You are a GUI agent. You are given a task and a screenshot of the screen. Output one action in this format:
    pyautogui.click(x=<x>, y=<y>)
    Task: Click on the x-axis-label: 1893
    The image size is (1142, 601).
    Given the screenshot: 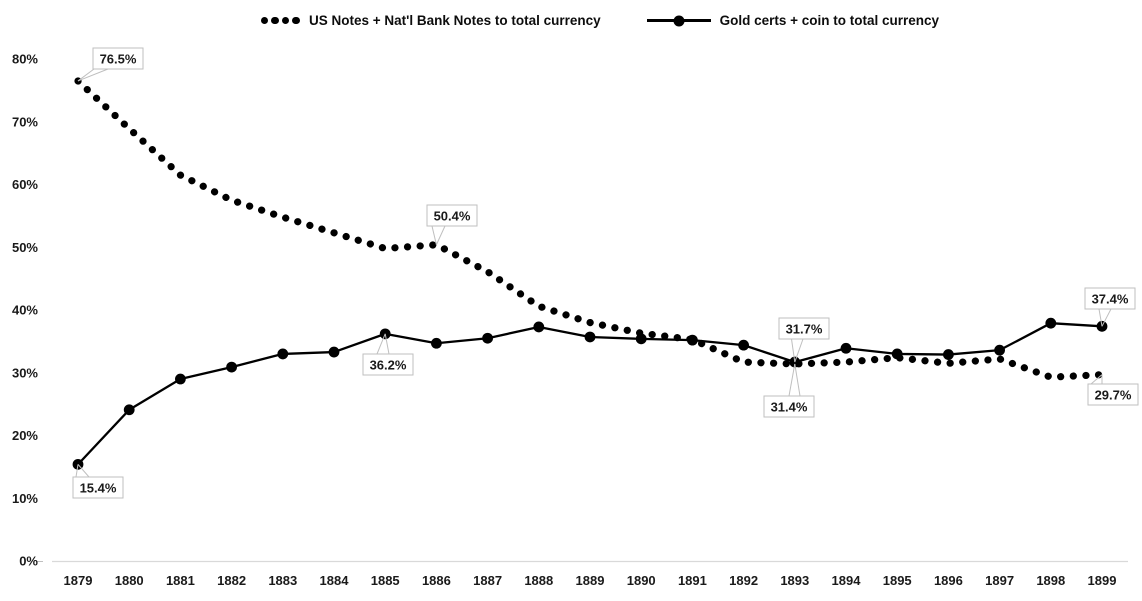 What is the action you would take?
    pyautogui.click(x=794, y=580)
    